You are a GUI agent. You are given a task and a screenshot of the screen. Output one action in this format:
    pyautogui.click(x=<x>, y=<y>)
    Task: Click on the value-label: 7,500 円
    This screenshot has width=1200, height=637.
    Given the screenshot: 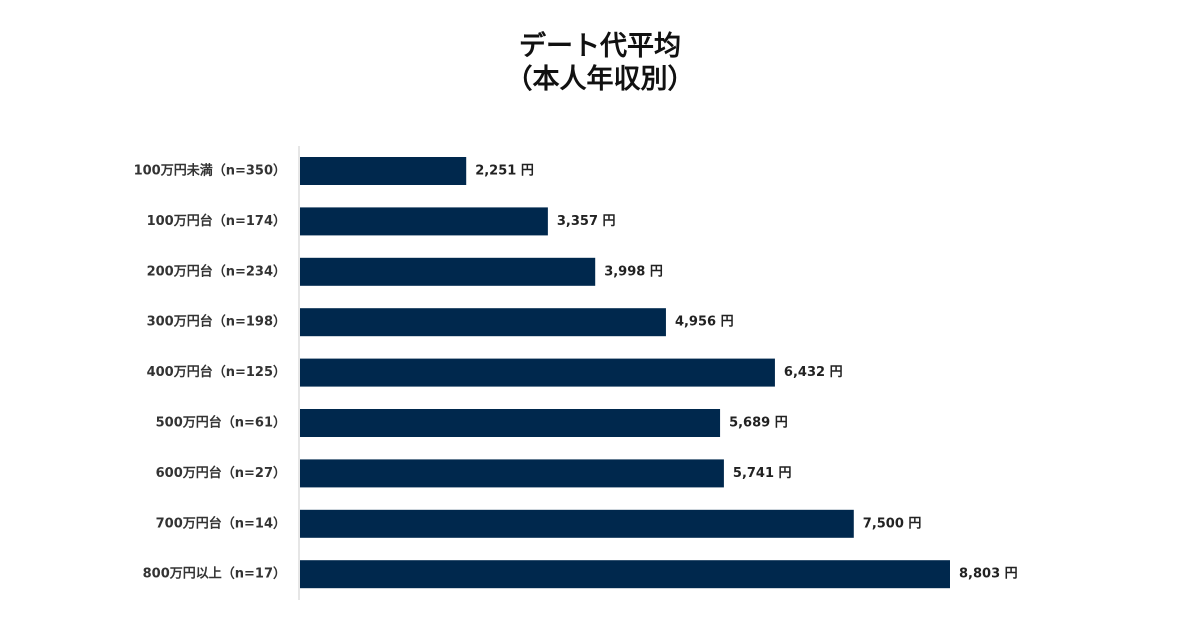 What is the action you would take?
    pyautogui.click(x=892, y=523)
    